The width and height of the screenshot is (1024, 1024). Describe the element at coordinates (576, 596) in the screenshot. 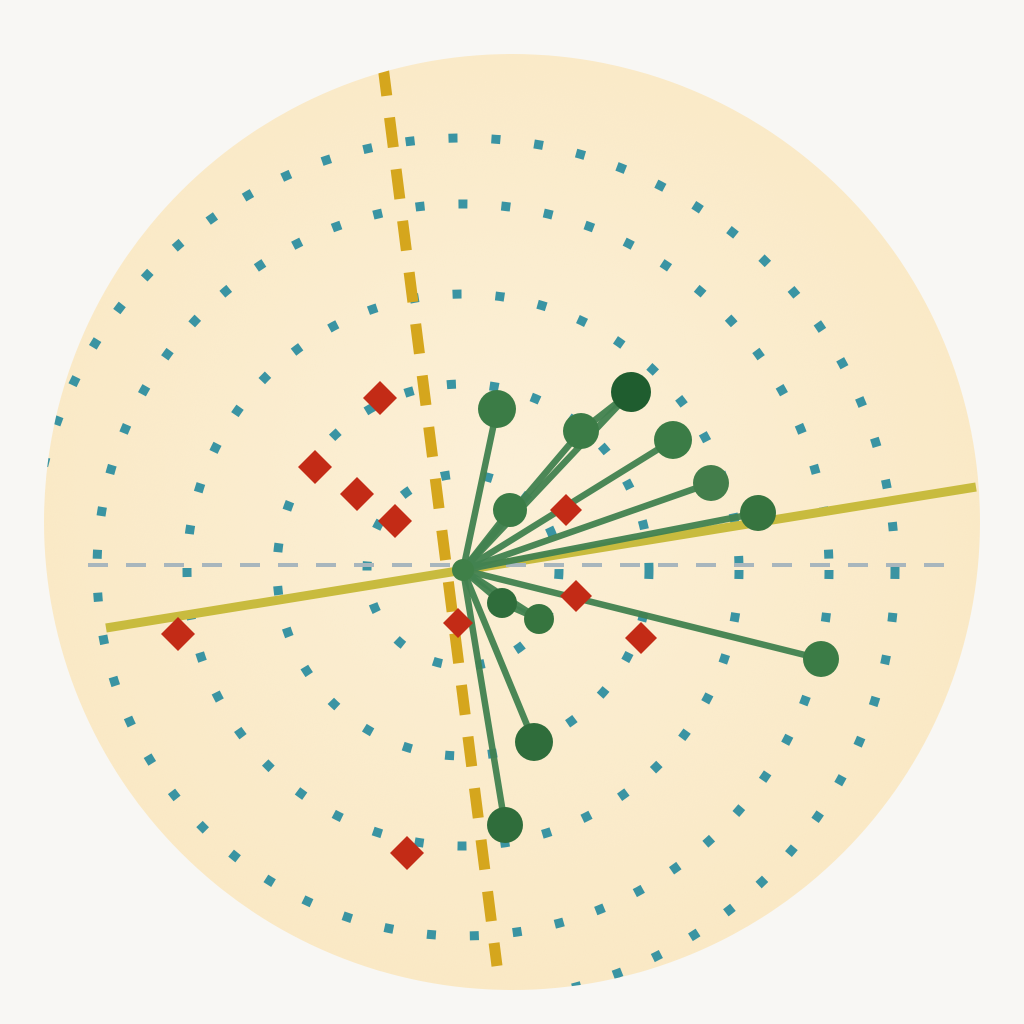

I see `diamond-marker-d6` at that location.